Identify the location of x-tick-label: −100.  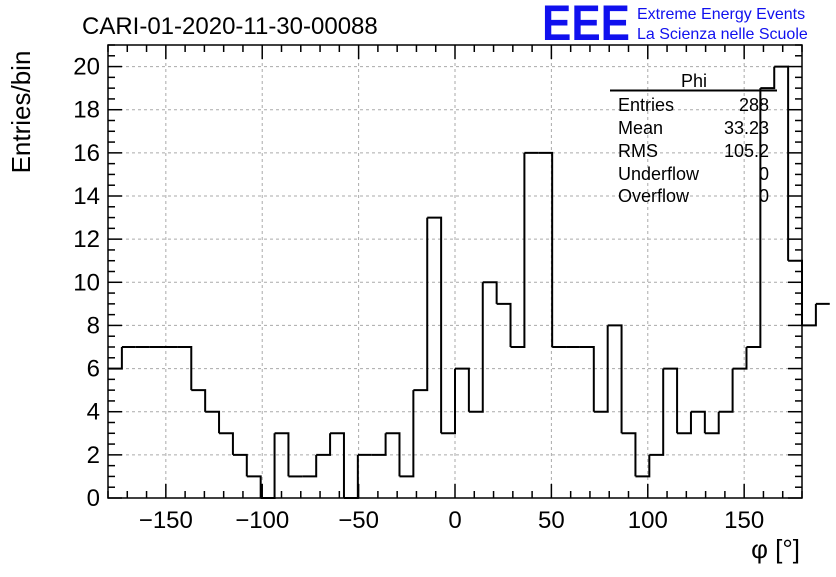
(262, 520).